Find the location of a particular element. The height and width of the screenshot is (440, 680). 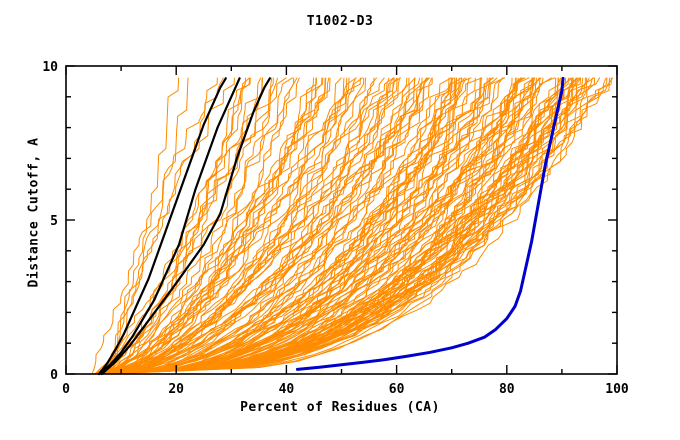

x-tick-label: 80 is located at coordinates (507, 389).